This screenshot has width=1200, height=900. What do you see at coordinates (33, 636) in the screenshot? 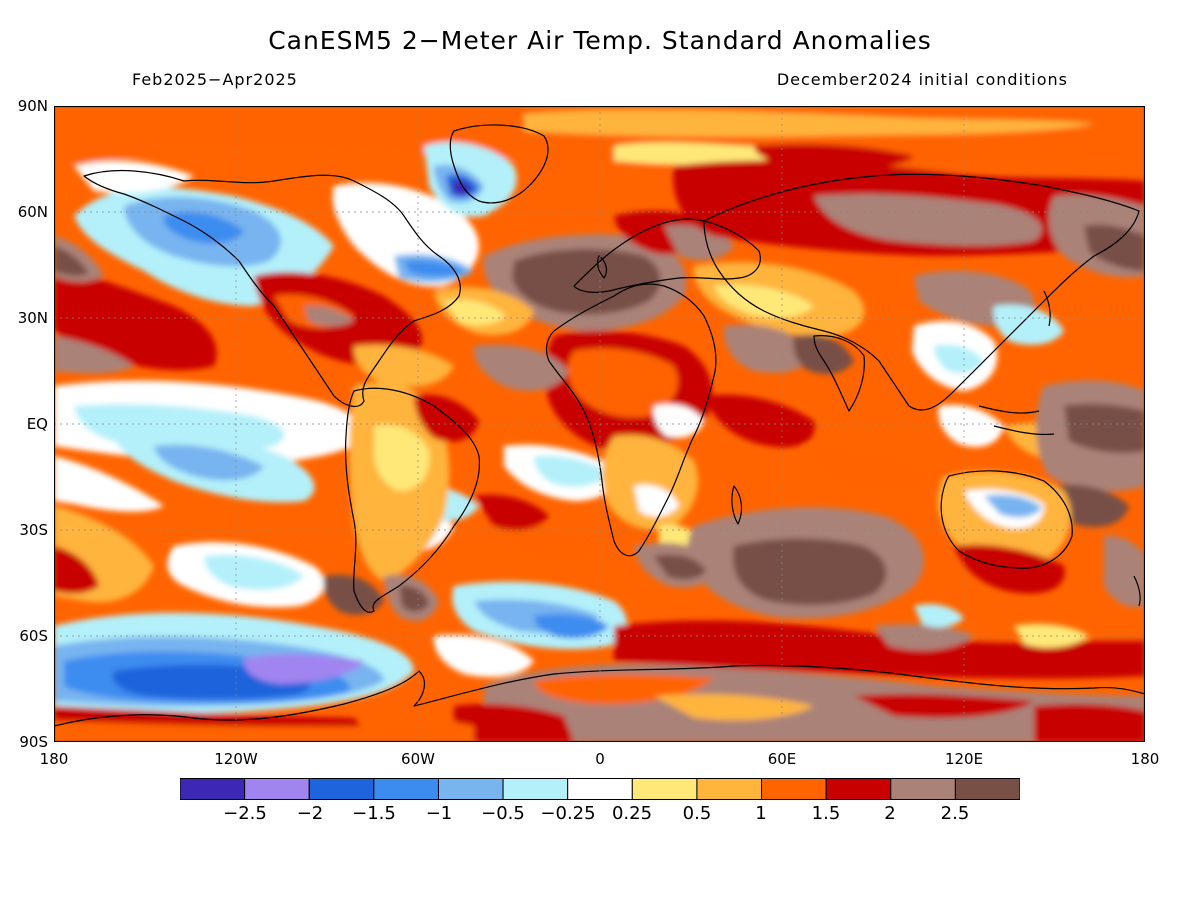
I see `lat-label-60s: 60S` at bounding box center [33, 636].